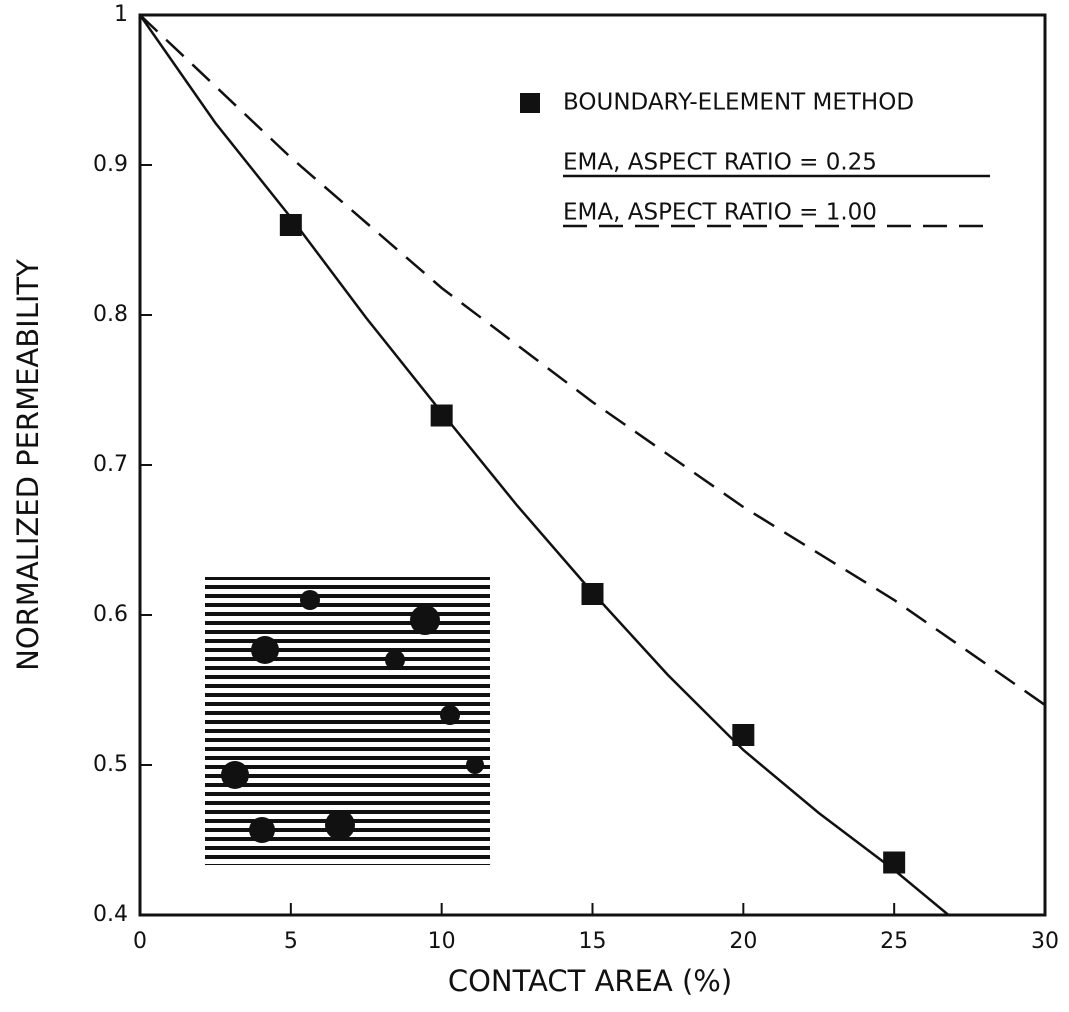  What do you see at coordinates (720, 213) in the screenshot?
I see `legend-label: EMA, ASPECT RATIO = 1.00` at bounding box center [720, 213].